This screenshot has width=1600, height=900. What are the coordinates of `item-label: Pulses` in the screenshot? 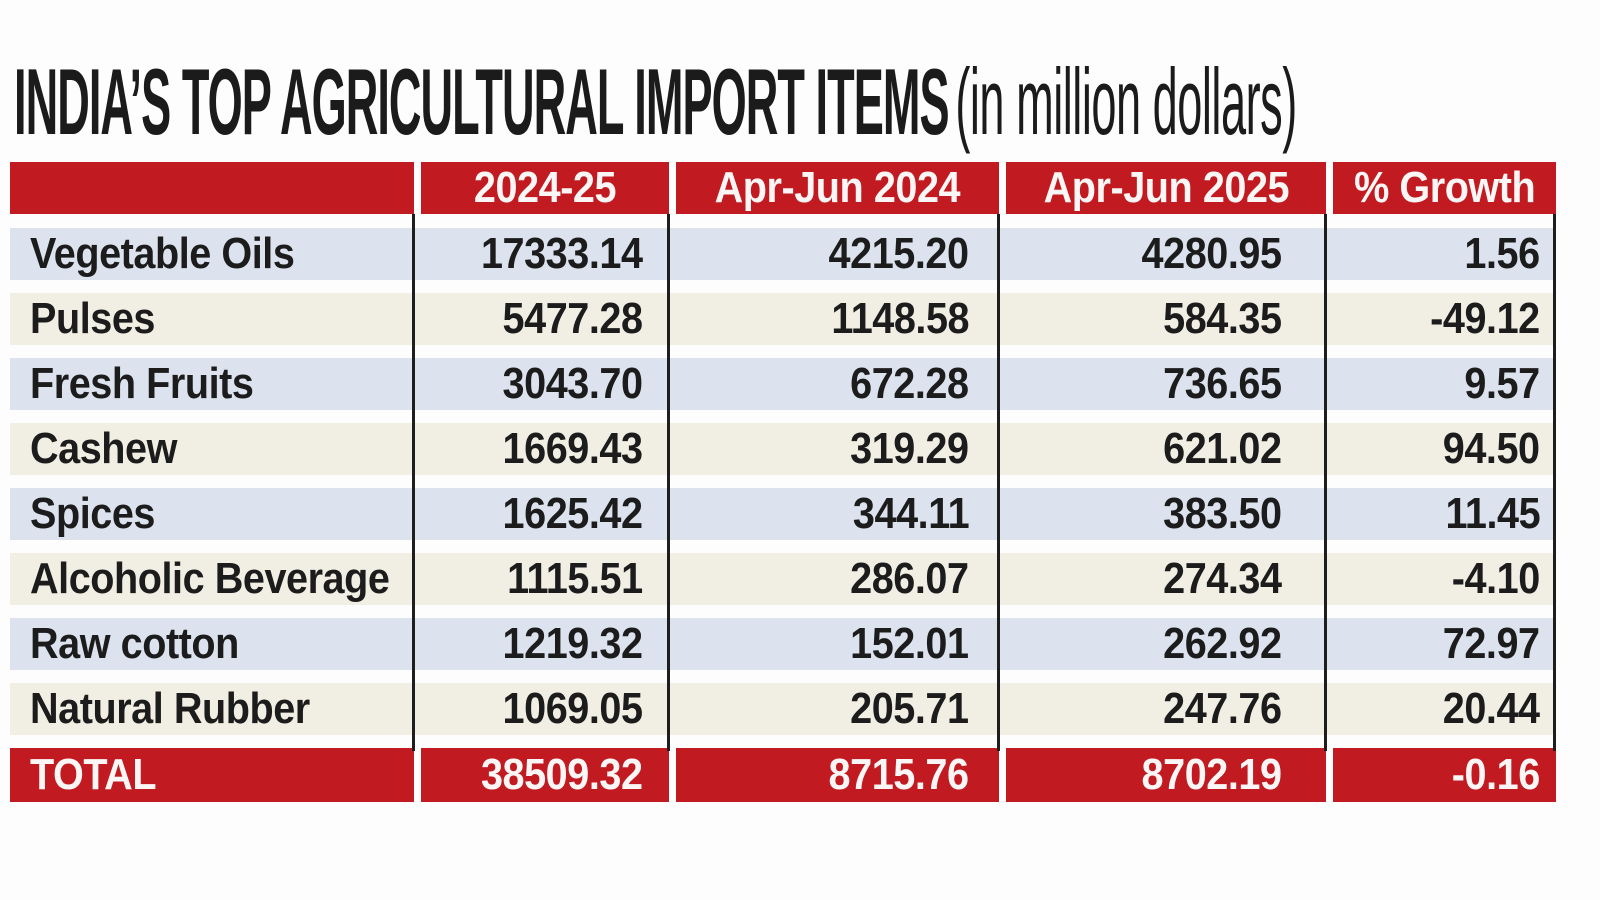 It's located at (92, 318).